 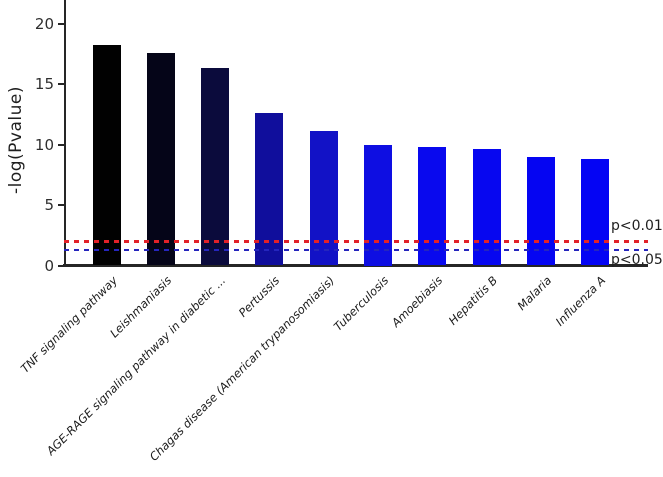 What do you see at coordinates (49, 265) in the screenshot?
I see `y-tick-label: 0` at bounding box center [49, 265].